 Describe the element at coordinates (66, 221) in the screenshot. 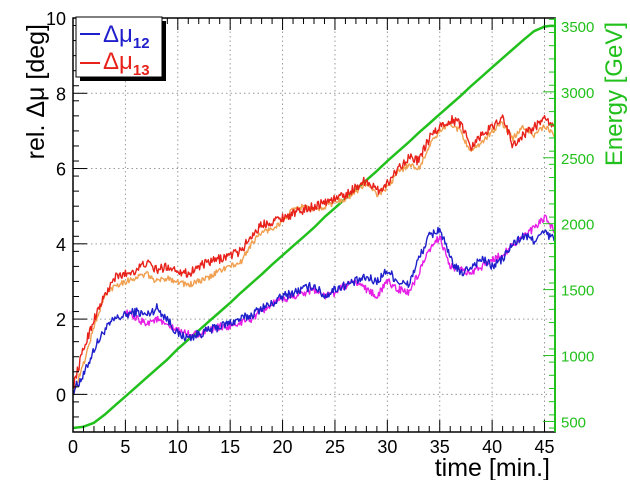

I see `y-axis: 0 2 4 6 8 10` at that location.